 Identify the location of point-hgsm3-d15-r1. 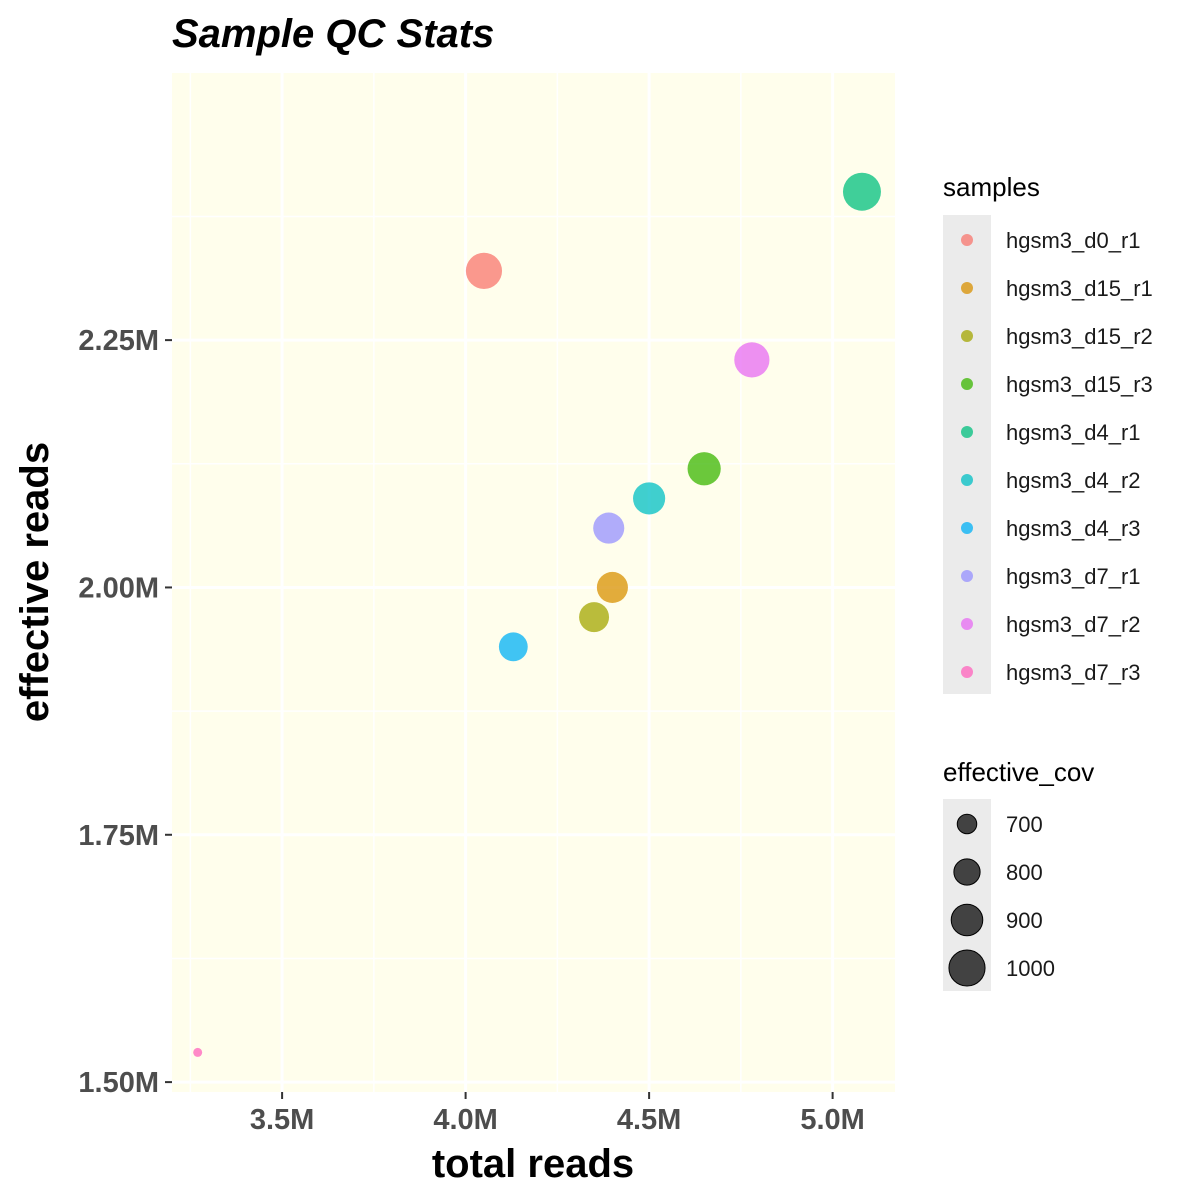
(612, 587).